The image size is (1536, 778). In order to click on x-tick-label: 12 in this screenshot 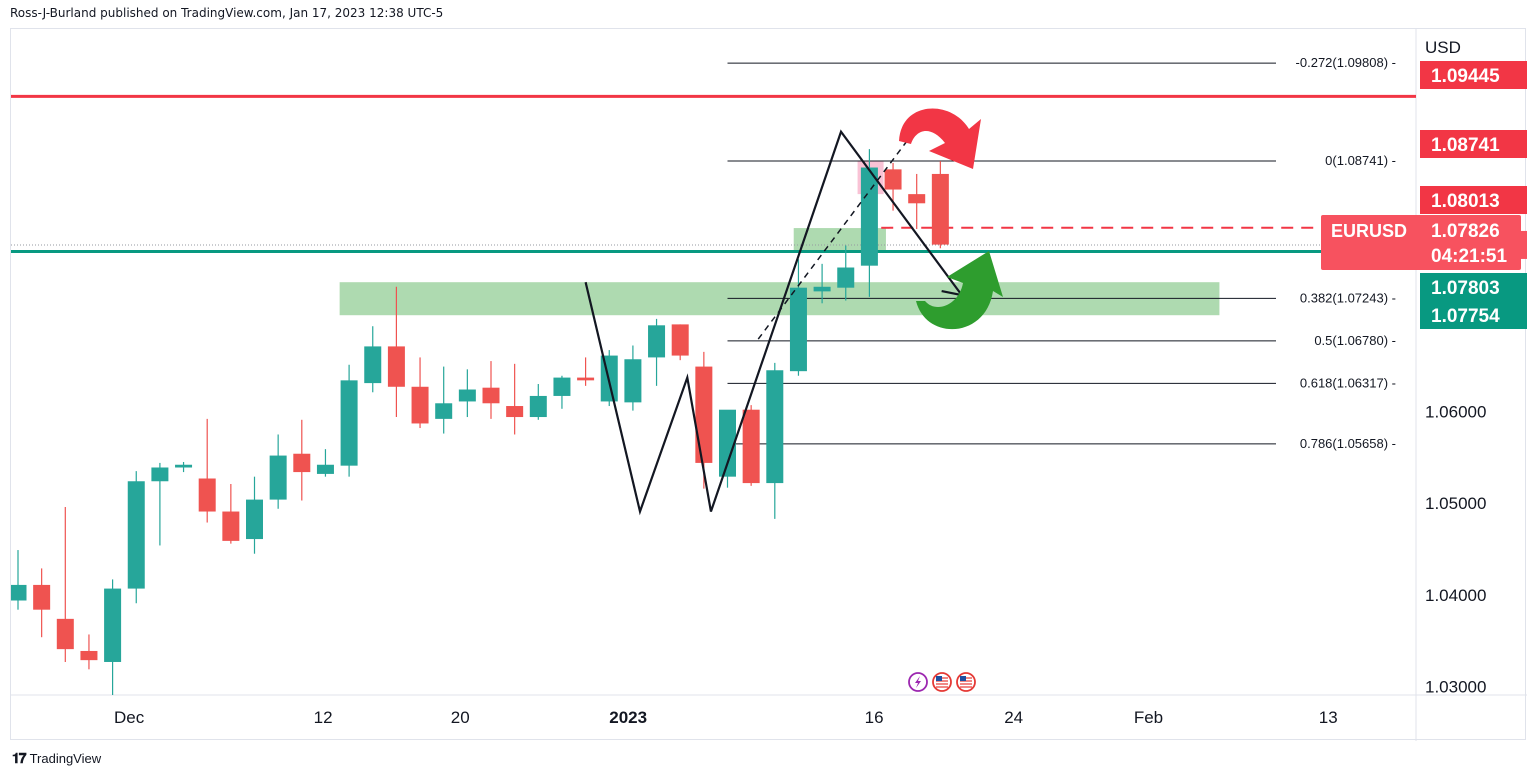, I will do `click(323, 717)`.